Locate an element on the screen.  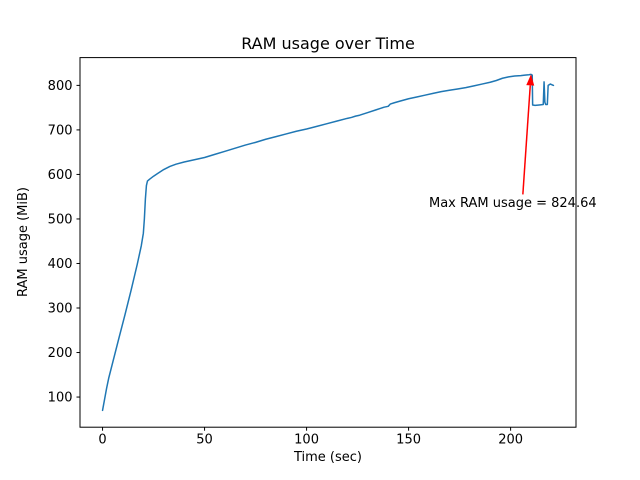
y-tick-label: 700 is located at coordinates (60, 130).